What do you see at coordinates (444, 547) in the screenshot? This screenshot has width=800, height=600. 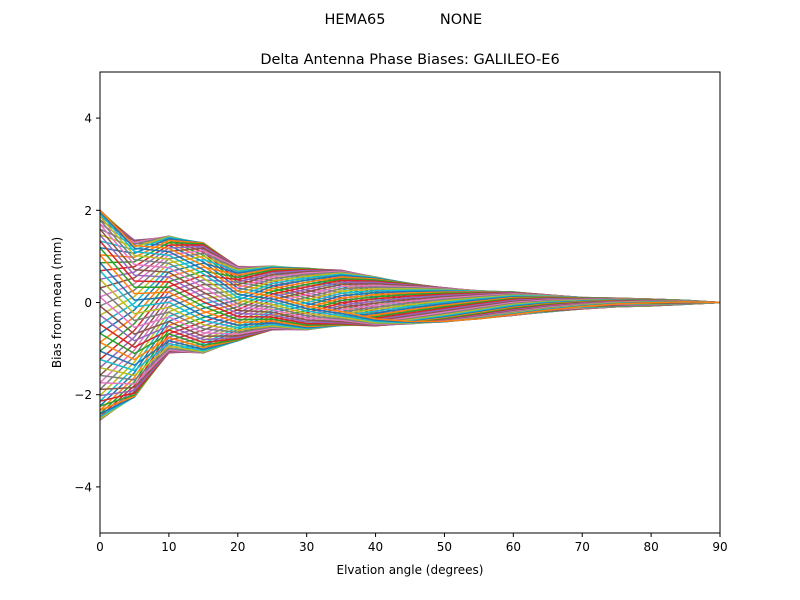 I see `x-tick-label: 50` at bounding box center [444, 547].